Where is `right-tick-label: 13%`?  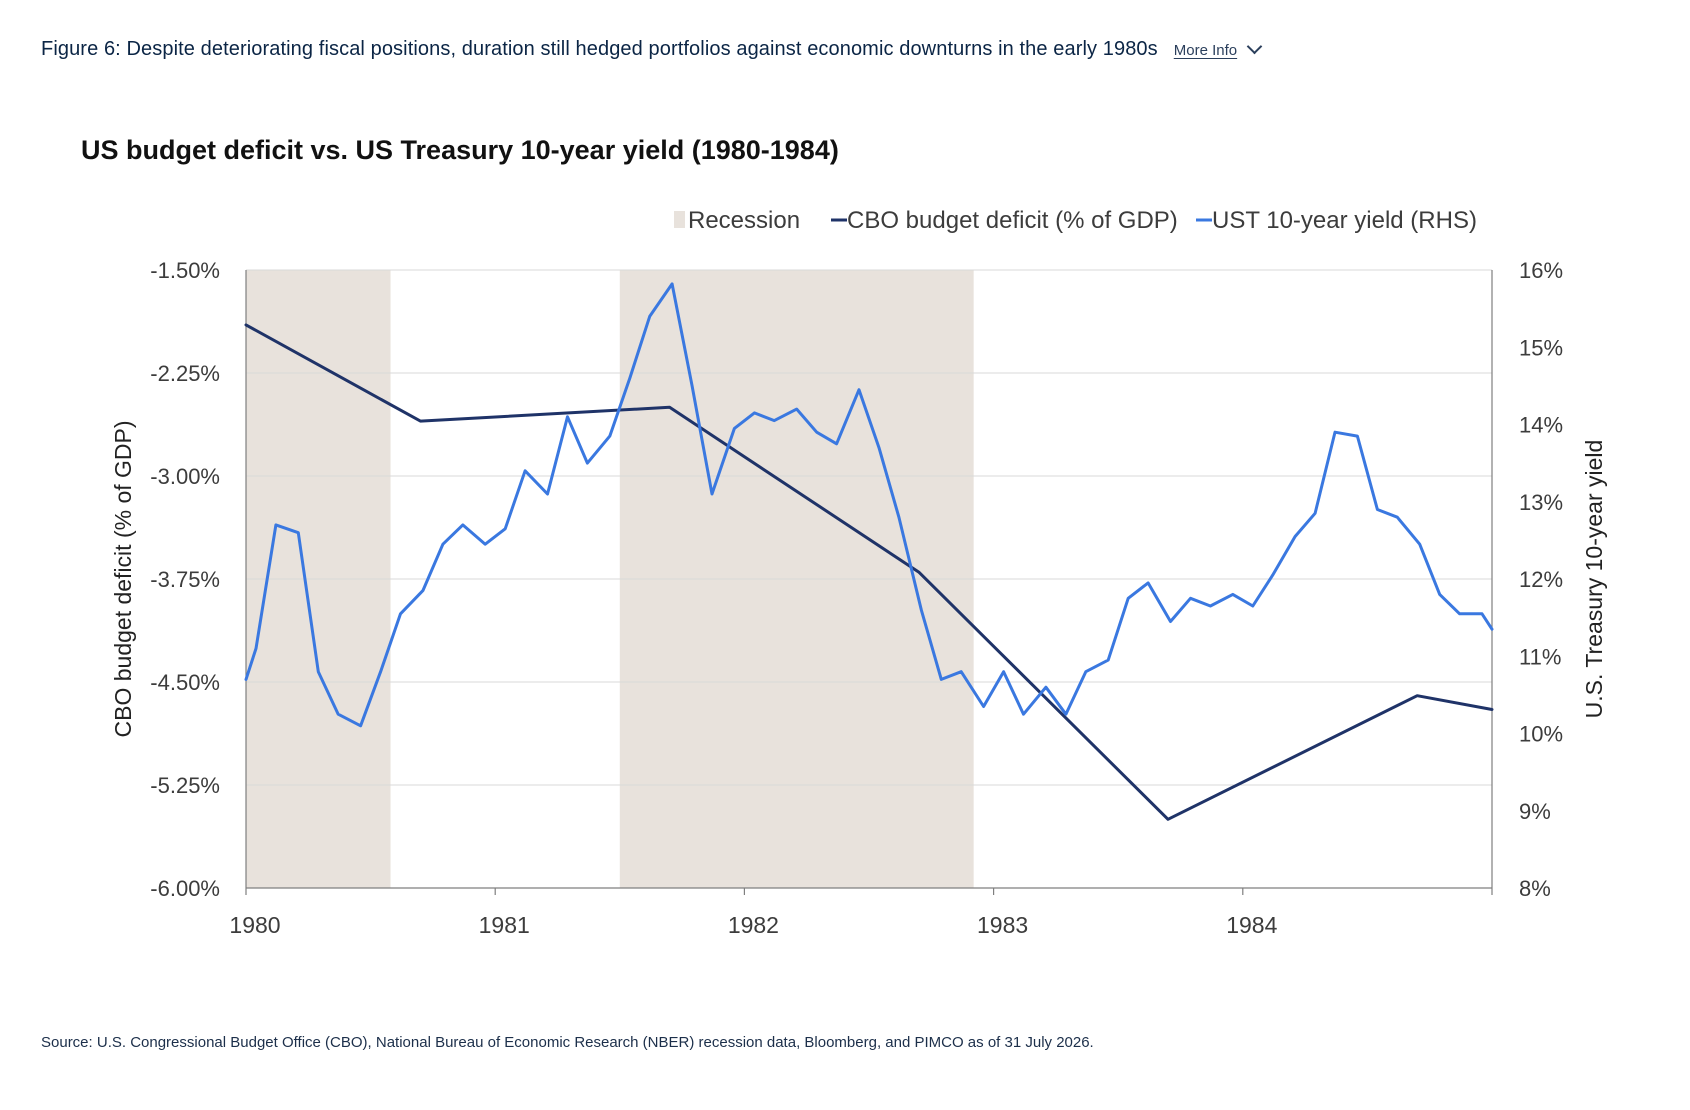 right-tick-label: 13% is located at coordinates (1541, 502).